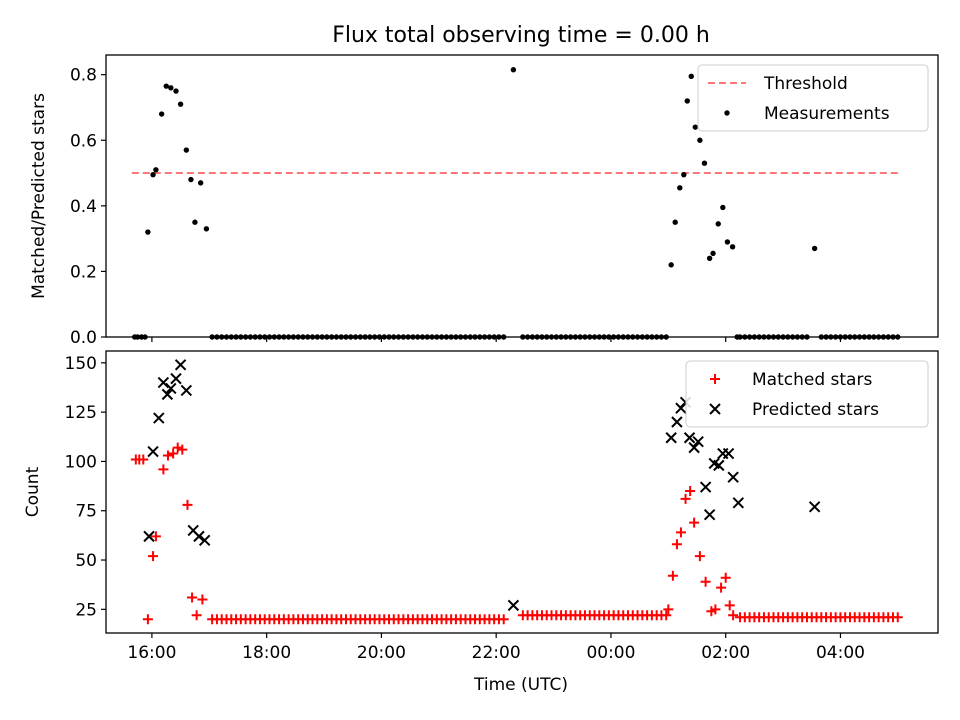 The width and height of the screenshot is (960, 720). What do you see at coordinates (86, 610) in the screenshot?
I see `count-y-tick-label: 25` at bounding box center [86, 610].